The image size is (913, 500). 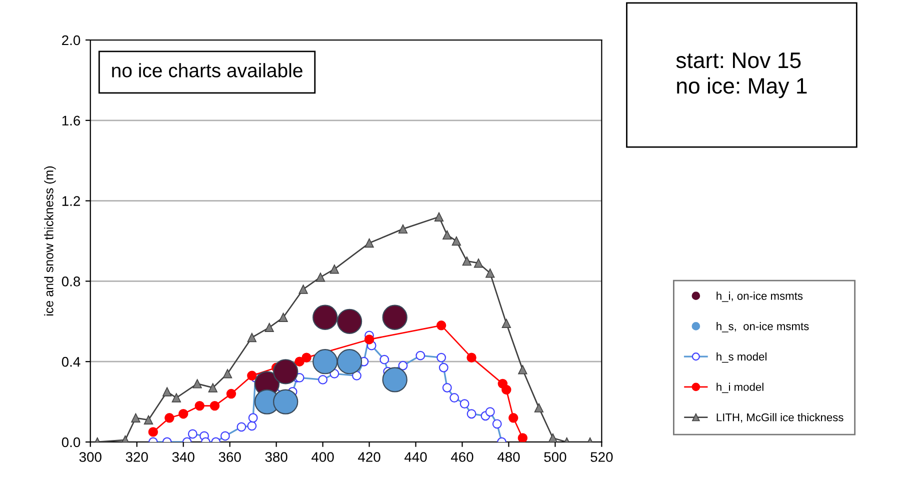 I want to click on x-tick-label: 500, so click(x=555, y=457).